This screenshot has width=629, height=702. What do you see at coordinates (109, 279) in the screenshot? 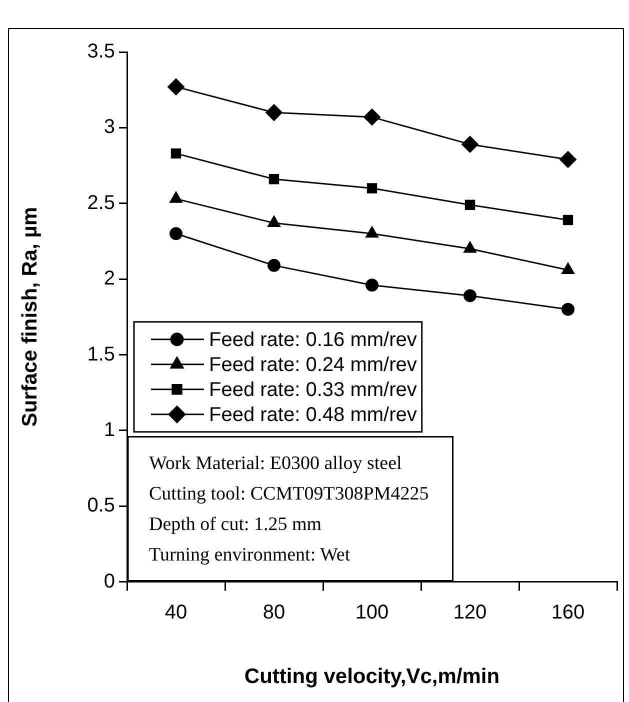
I see `y-tick-label: 2` at bounding box center [109, 279].